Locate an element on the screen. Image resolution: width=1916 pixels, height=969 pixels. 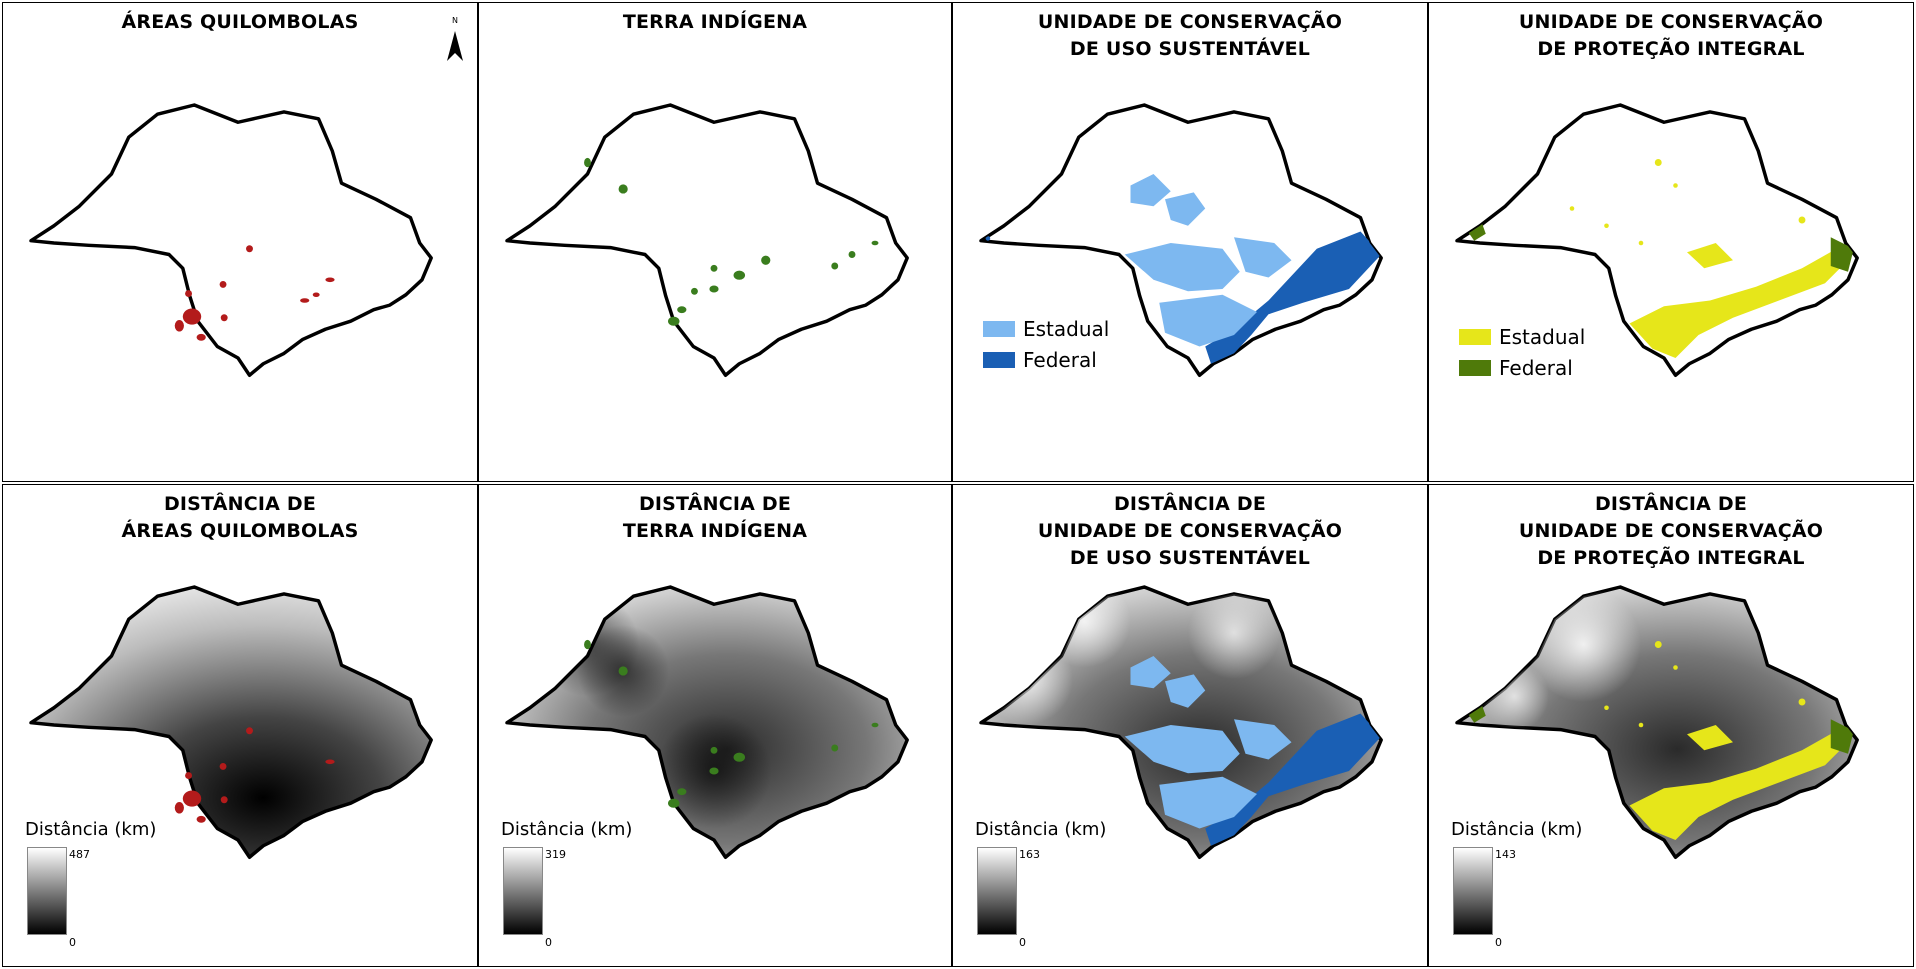
ramp-max-label: 319 is located at coordinates (555, 854).